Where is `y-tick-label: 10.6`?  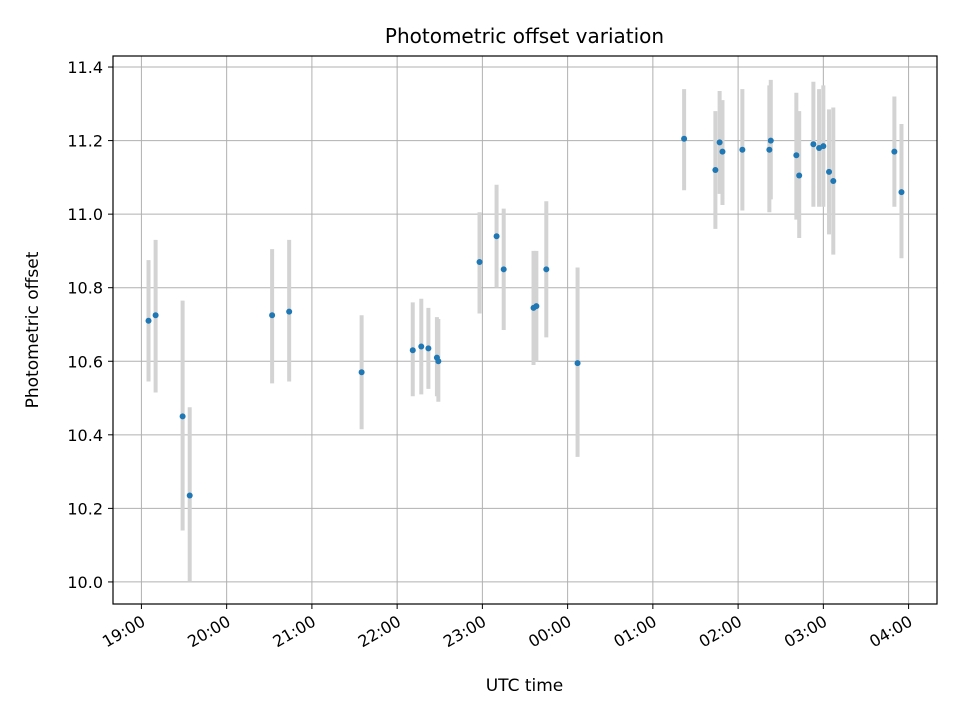
y-tick-label: 10.6 is located at coordinates (85, 361).